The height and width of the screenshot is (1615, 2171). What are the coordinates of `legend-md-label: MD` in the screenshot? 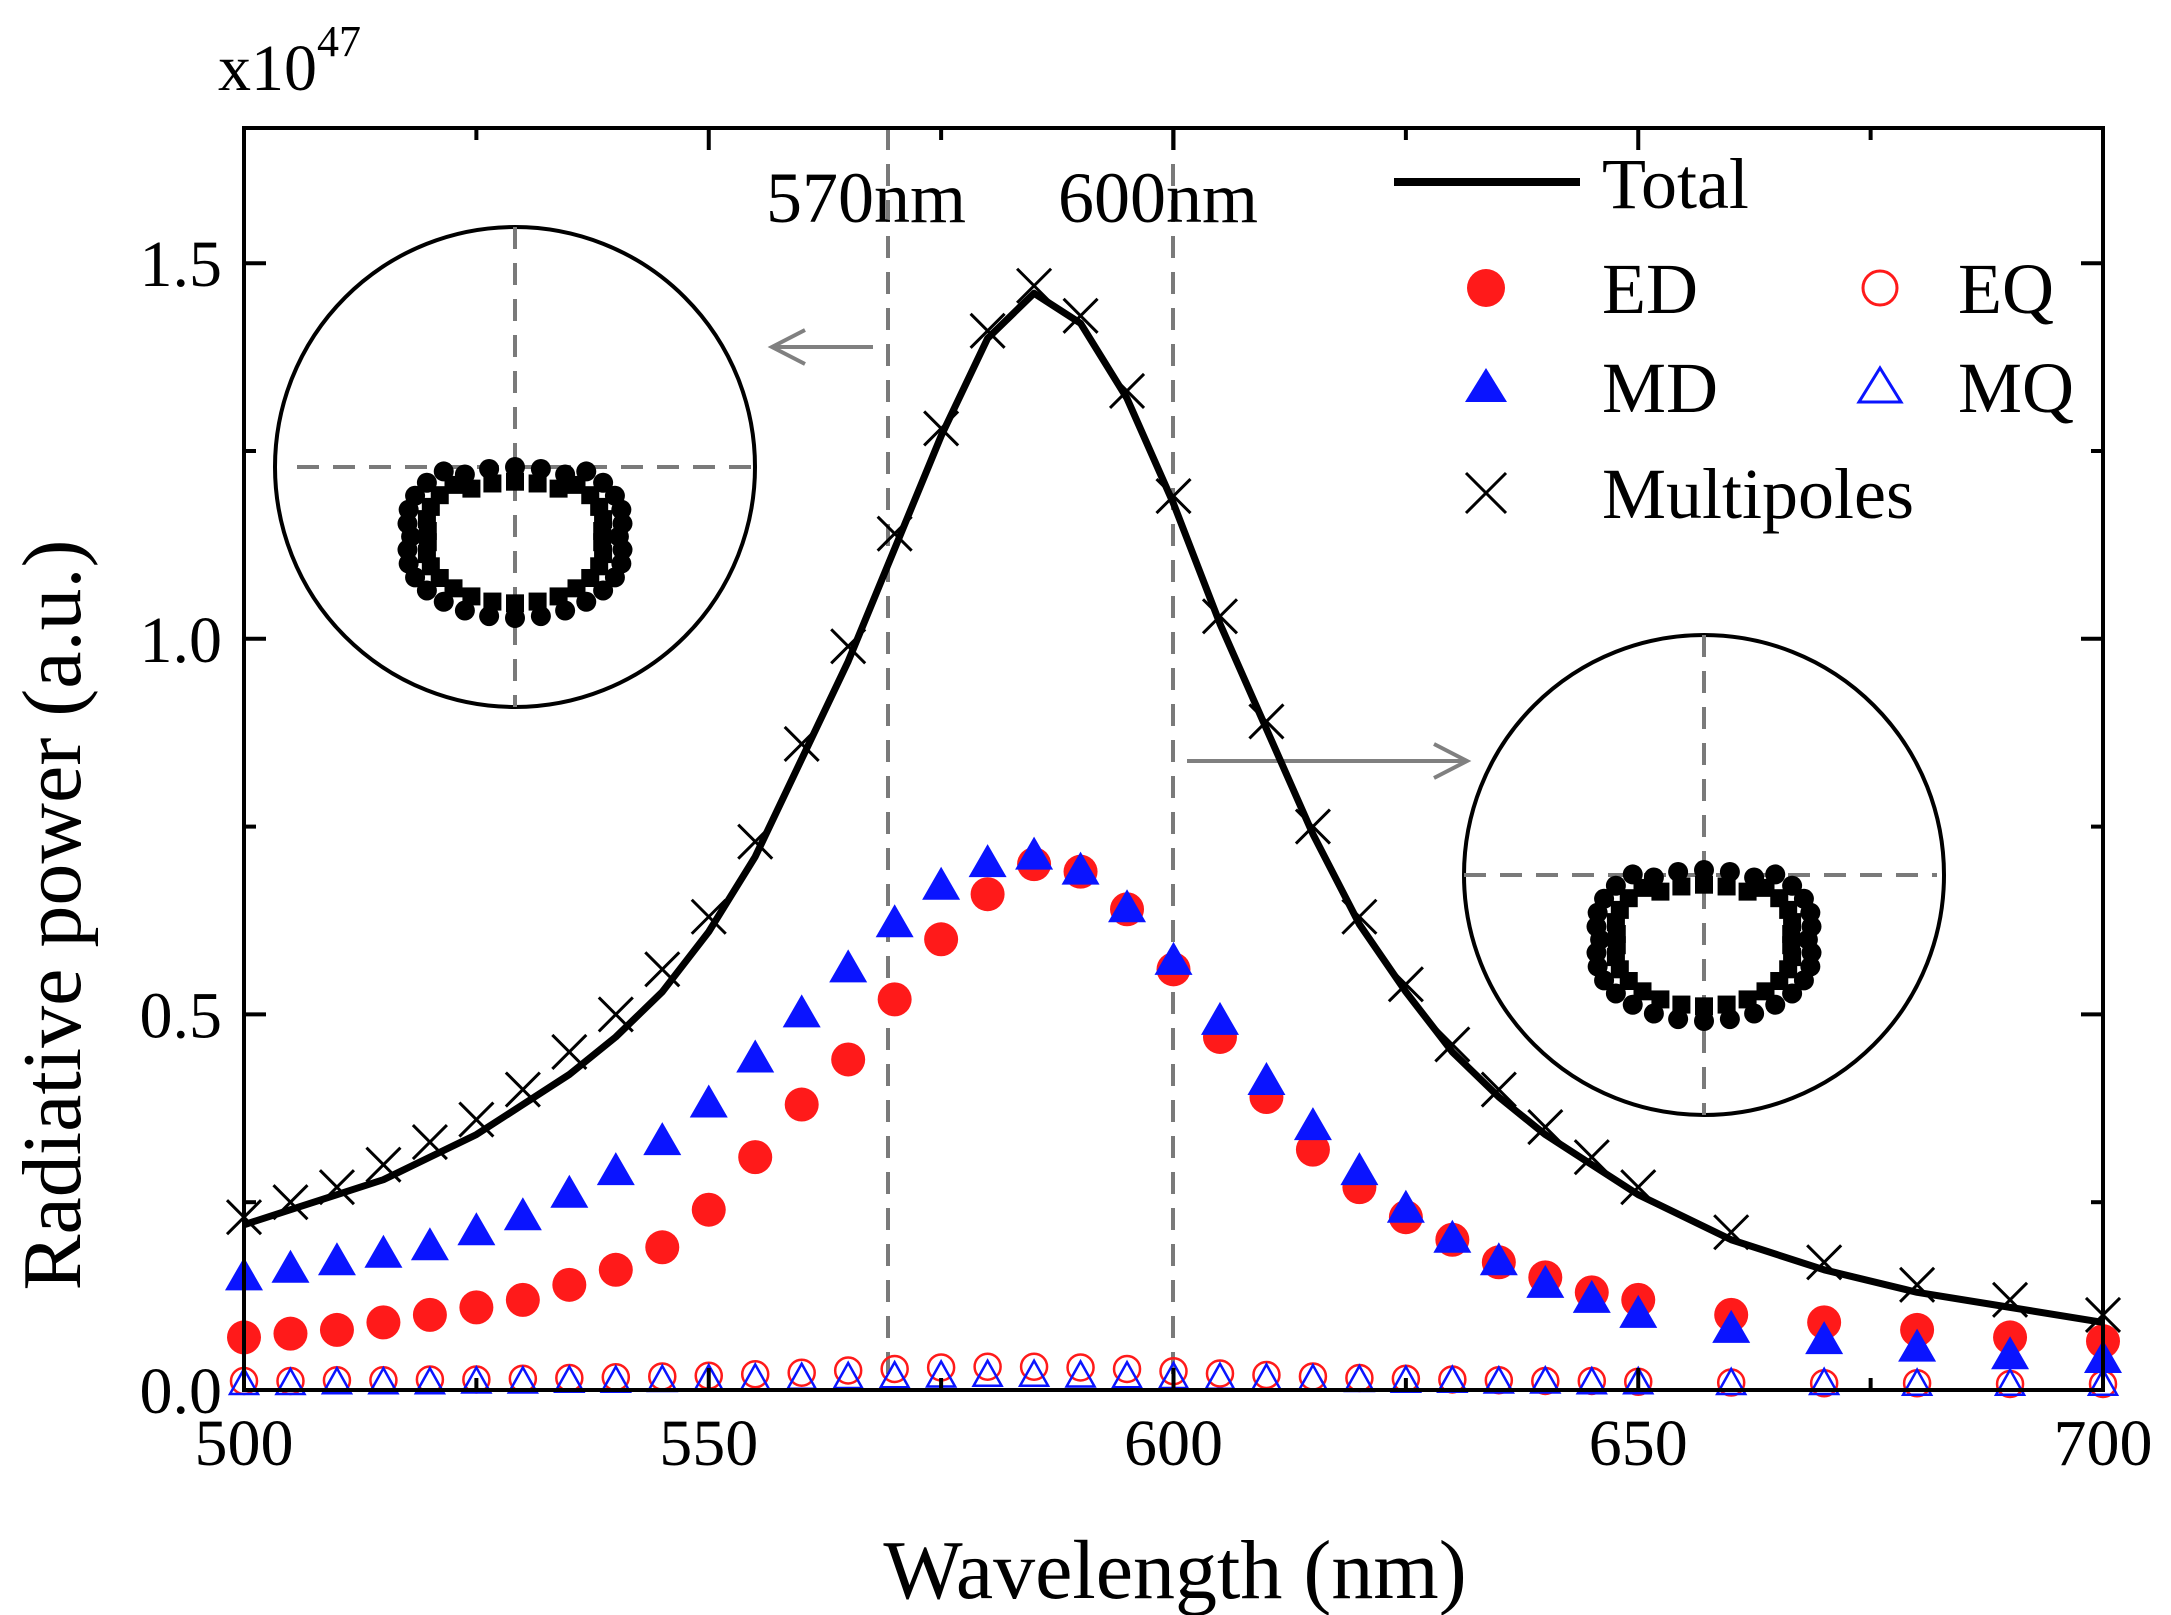 It's located at (1660, 388).